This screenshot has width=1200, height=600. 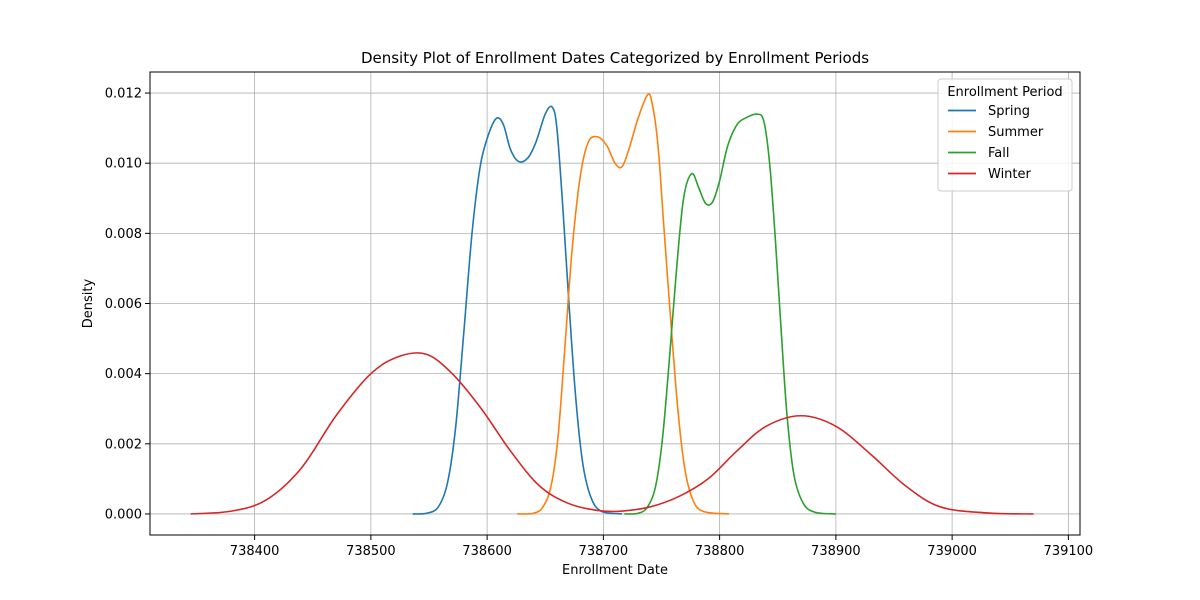 I want to click on x-tick-label: 739100, so click(x=1069, y=551).